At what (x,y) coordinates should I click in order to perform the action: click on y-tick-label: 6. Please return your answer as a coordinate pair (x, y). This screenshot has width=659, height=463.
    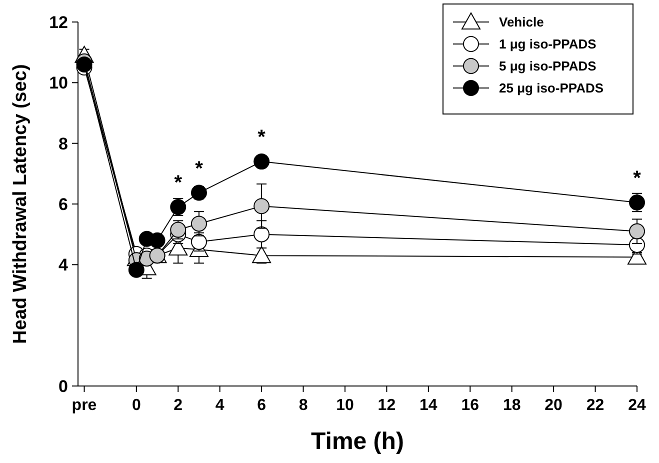
    Looking at the image, I should click on (63, 204).